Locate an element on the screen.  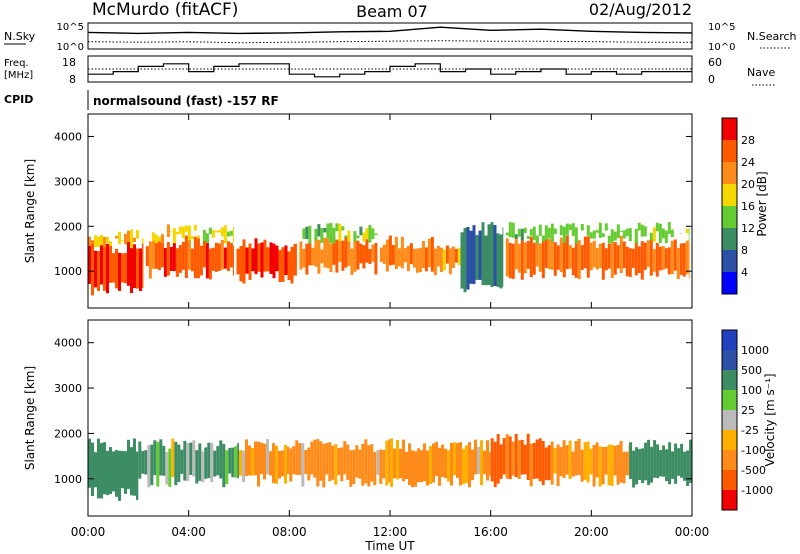
velocity-ytick-label: 3000 is located at coordinates (68, 388).